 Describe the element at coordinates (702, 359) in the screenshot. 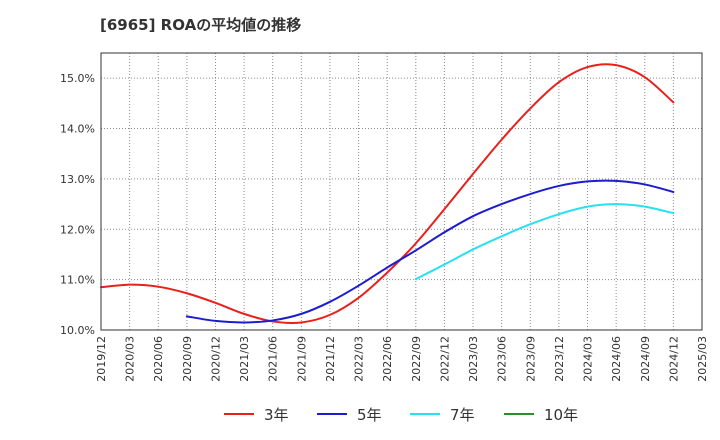

I see `x-tick-label: 2025/03` at that location.